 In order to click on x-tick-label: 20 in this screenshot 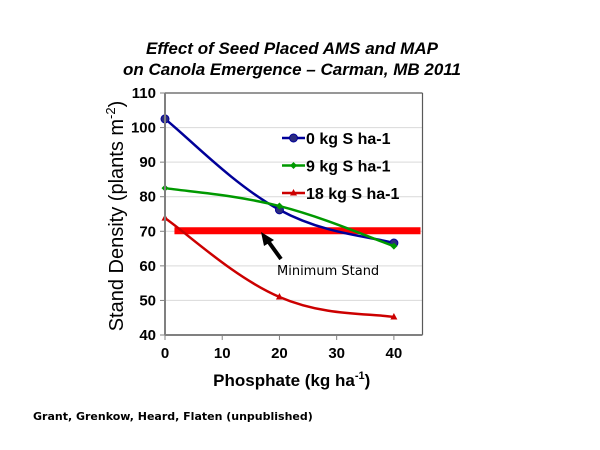, I will do `click(279, 353)`.